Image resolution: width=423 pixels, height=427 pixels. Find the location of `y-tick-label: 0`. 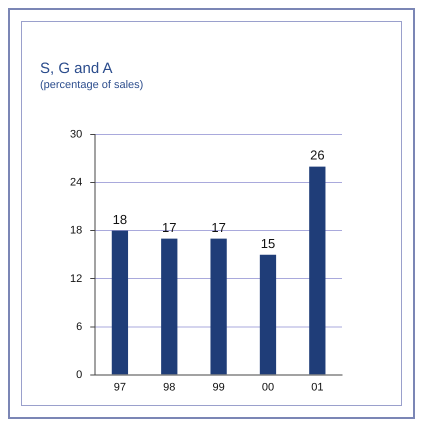

y-tick-label: 0 is located at coordinates (79, 374).